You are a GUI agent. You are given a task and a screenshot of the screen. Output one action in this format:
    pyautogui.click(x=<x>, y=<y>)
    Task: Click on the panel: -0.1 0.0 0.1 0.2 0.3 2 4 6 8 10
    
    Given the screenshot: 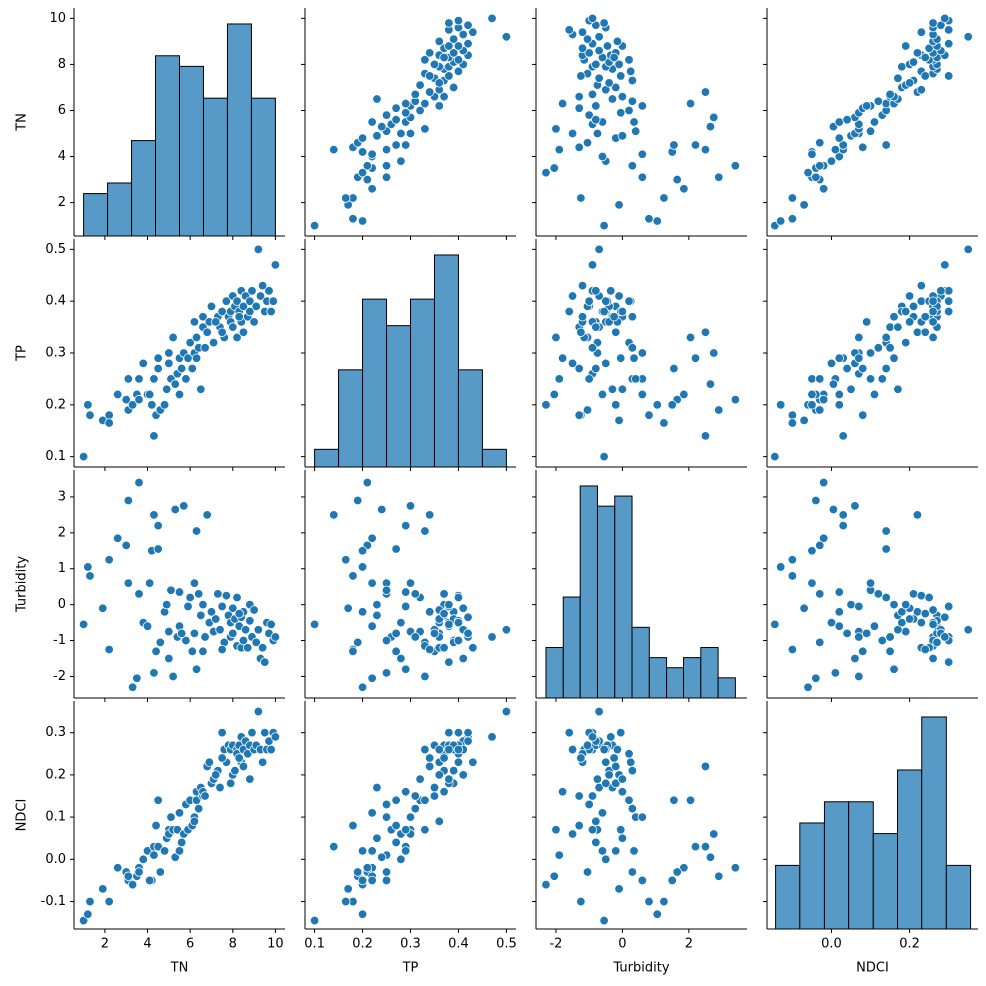 What is the action you would take?
    pyautogui.click(x=163, y=826)
    